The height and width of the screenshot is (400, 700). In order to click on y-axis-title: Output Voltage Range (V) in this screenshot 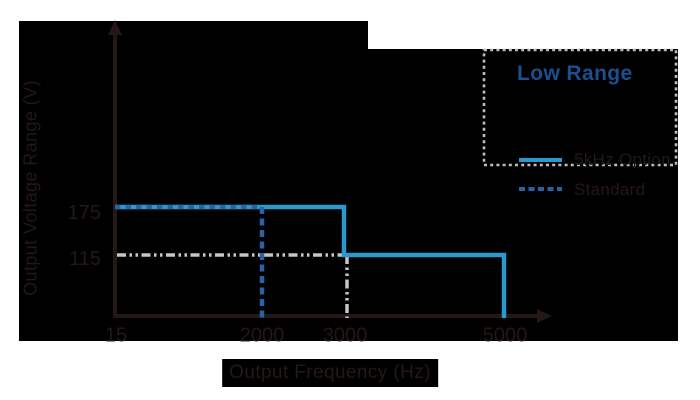, I will do `click(30, 188)`.